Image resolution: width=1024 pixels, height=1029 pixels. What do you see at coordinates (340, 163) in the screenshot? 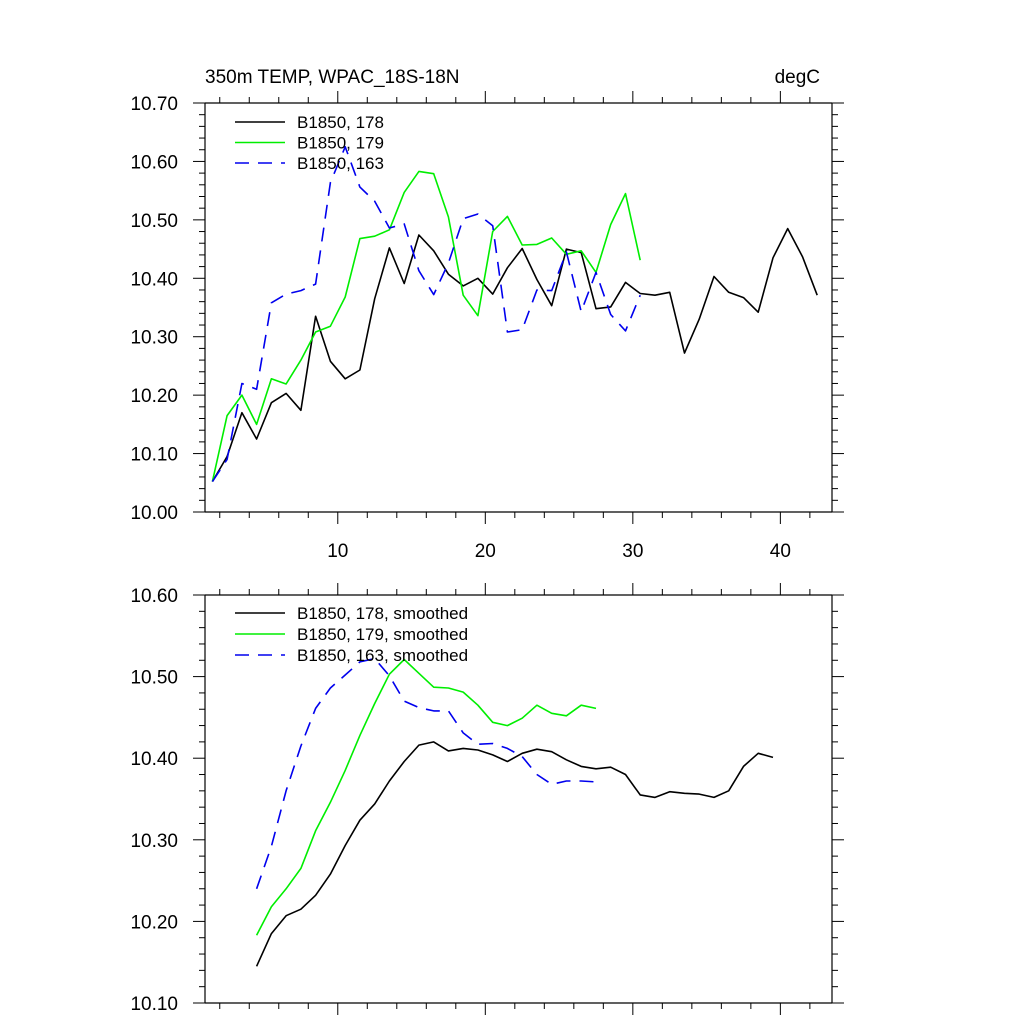
I see `legend-label-3: B1850, 163` at bounding box center [340, 163].